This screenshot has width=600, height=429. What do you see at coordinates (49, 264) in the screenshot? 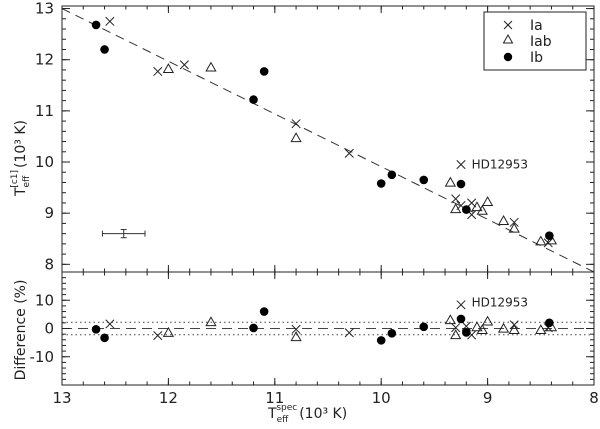
I see `top-y-tick-label-8: 8` at bounding box center [49, 264].